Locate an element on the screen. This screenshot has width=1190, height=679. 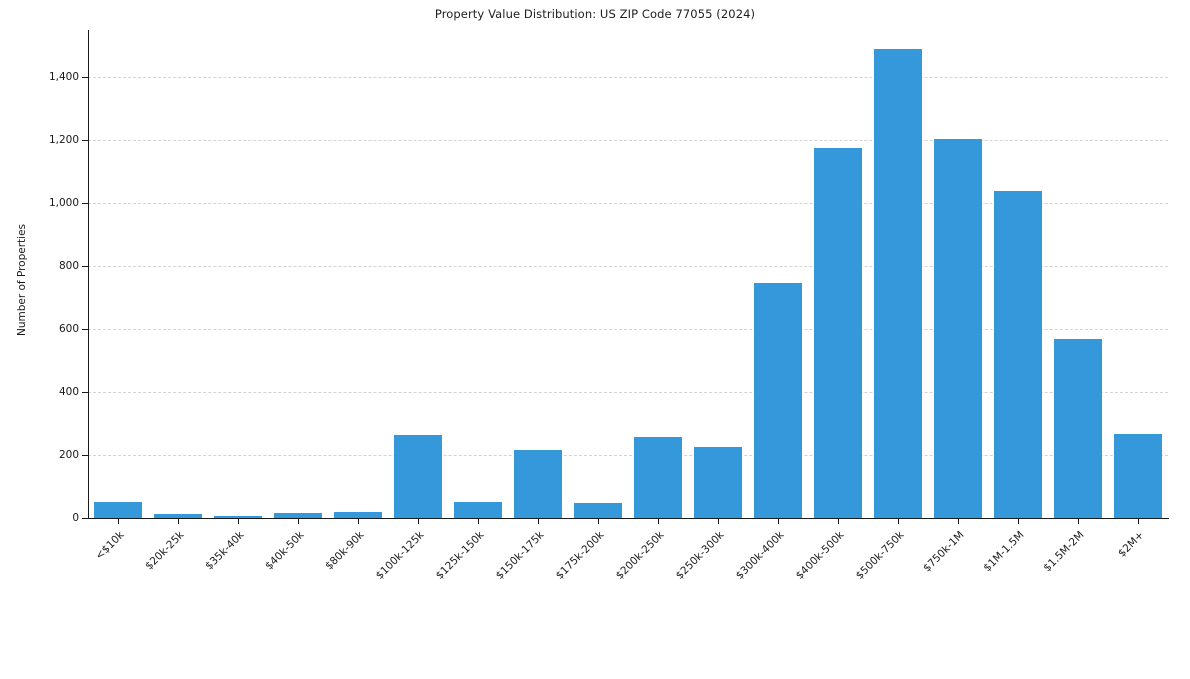
y-axis-label: Number of Properties is located at coordinates (22, 280).